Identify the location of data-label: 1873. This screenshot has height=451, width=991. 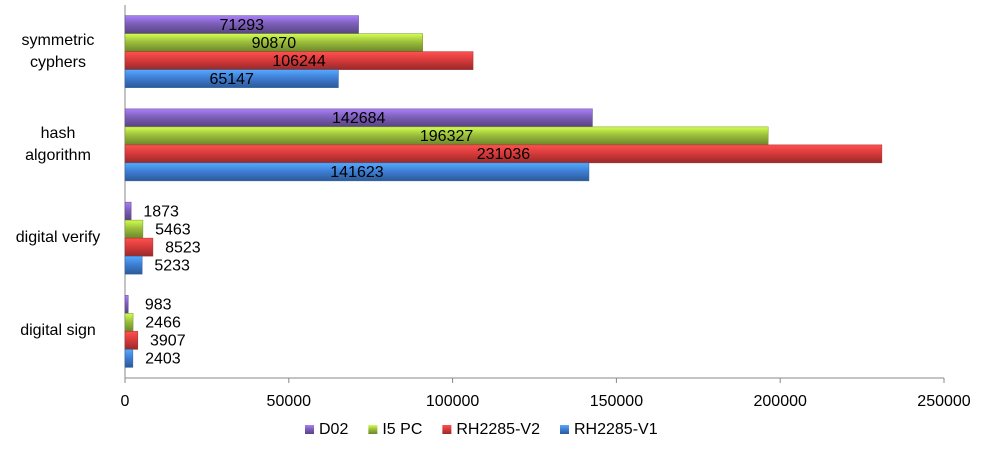
(161, 211).